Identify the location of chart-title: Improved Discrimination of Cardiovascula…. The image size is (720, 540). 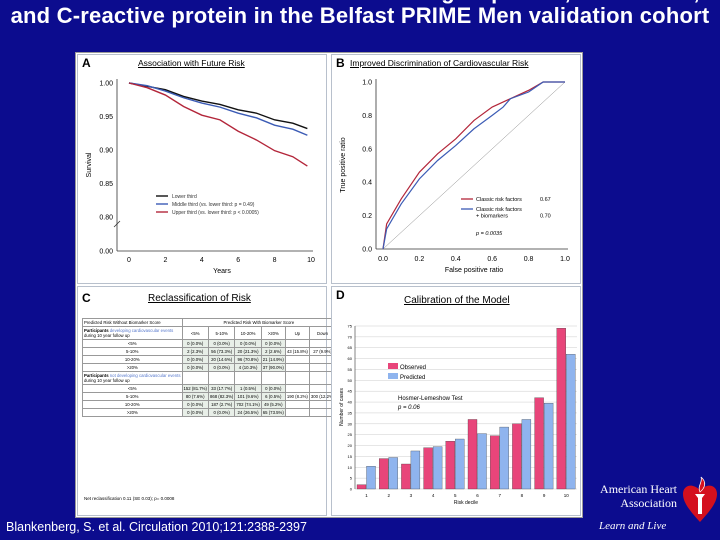
(439, 63).